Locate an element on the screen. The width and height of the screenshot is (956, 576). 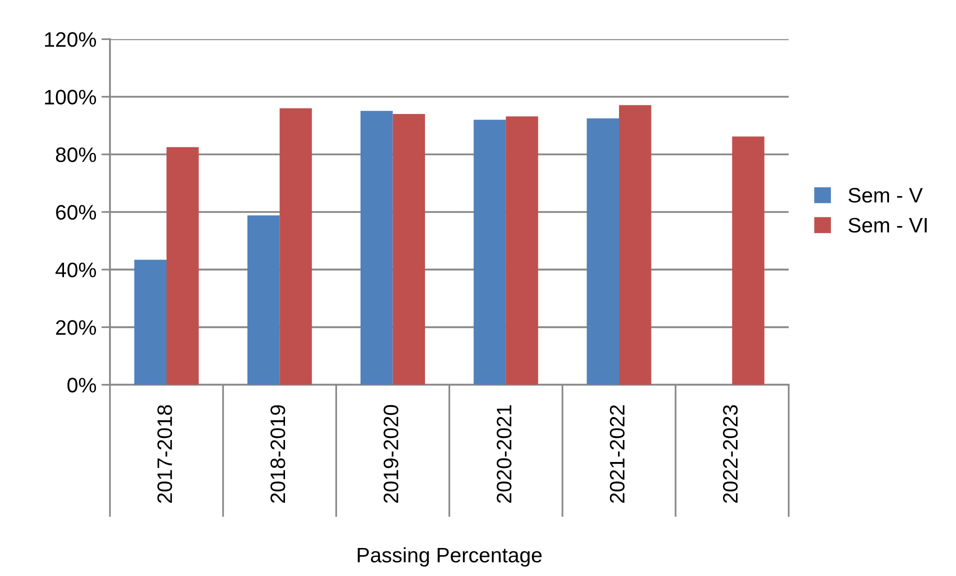
x-tick-label: 2020-2021 is located at coordinates (504, 454).